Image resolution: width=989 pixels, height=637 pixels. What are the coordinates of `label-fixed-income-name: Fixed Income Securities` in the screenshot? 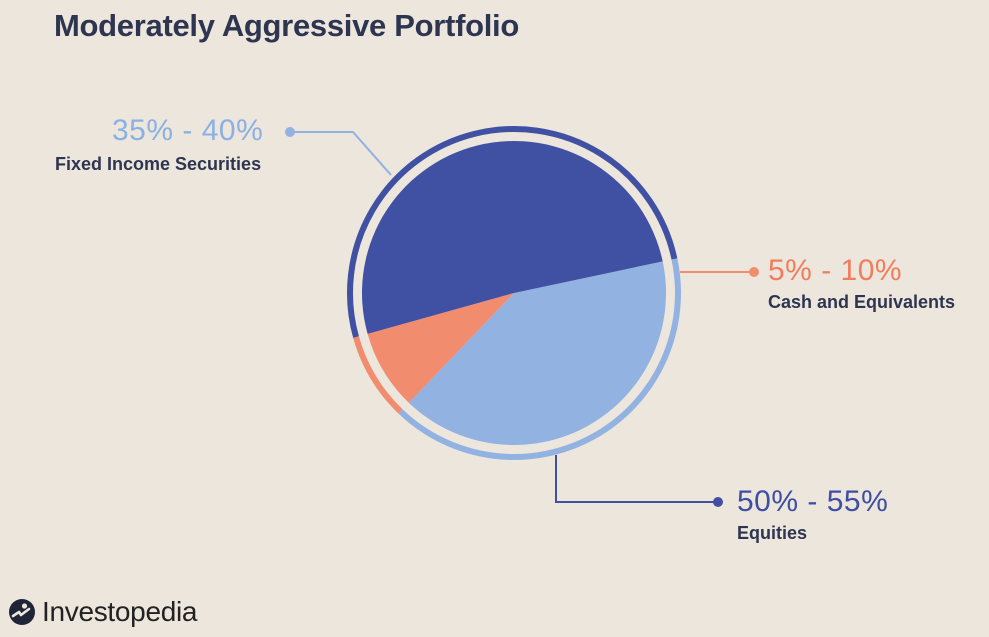 It's located at (158, 164).